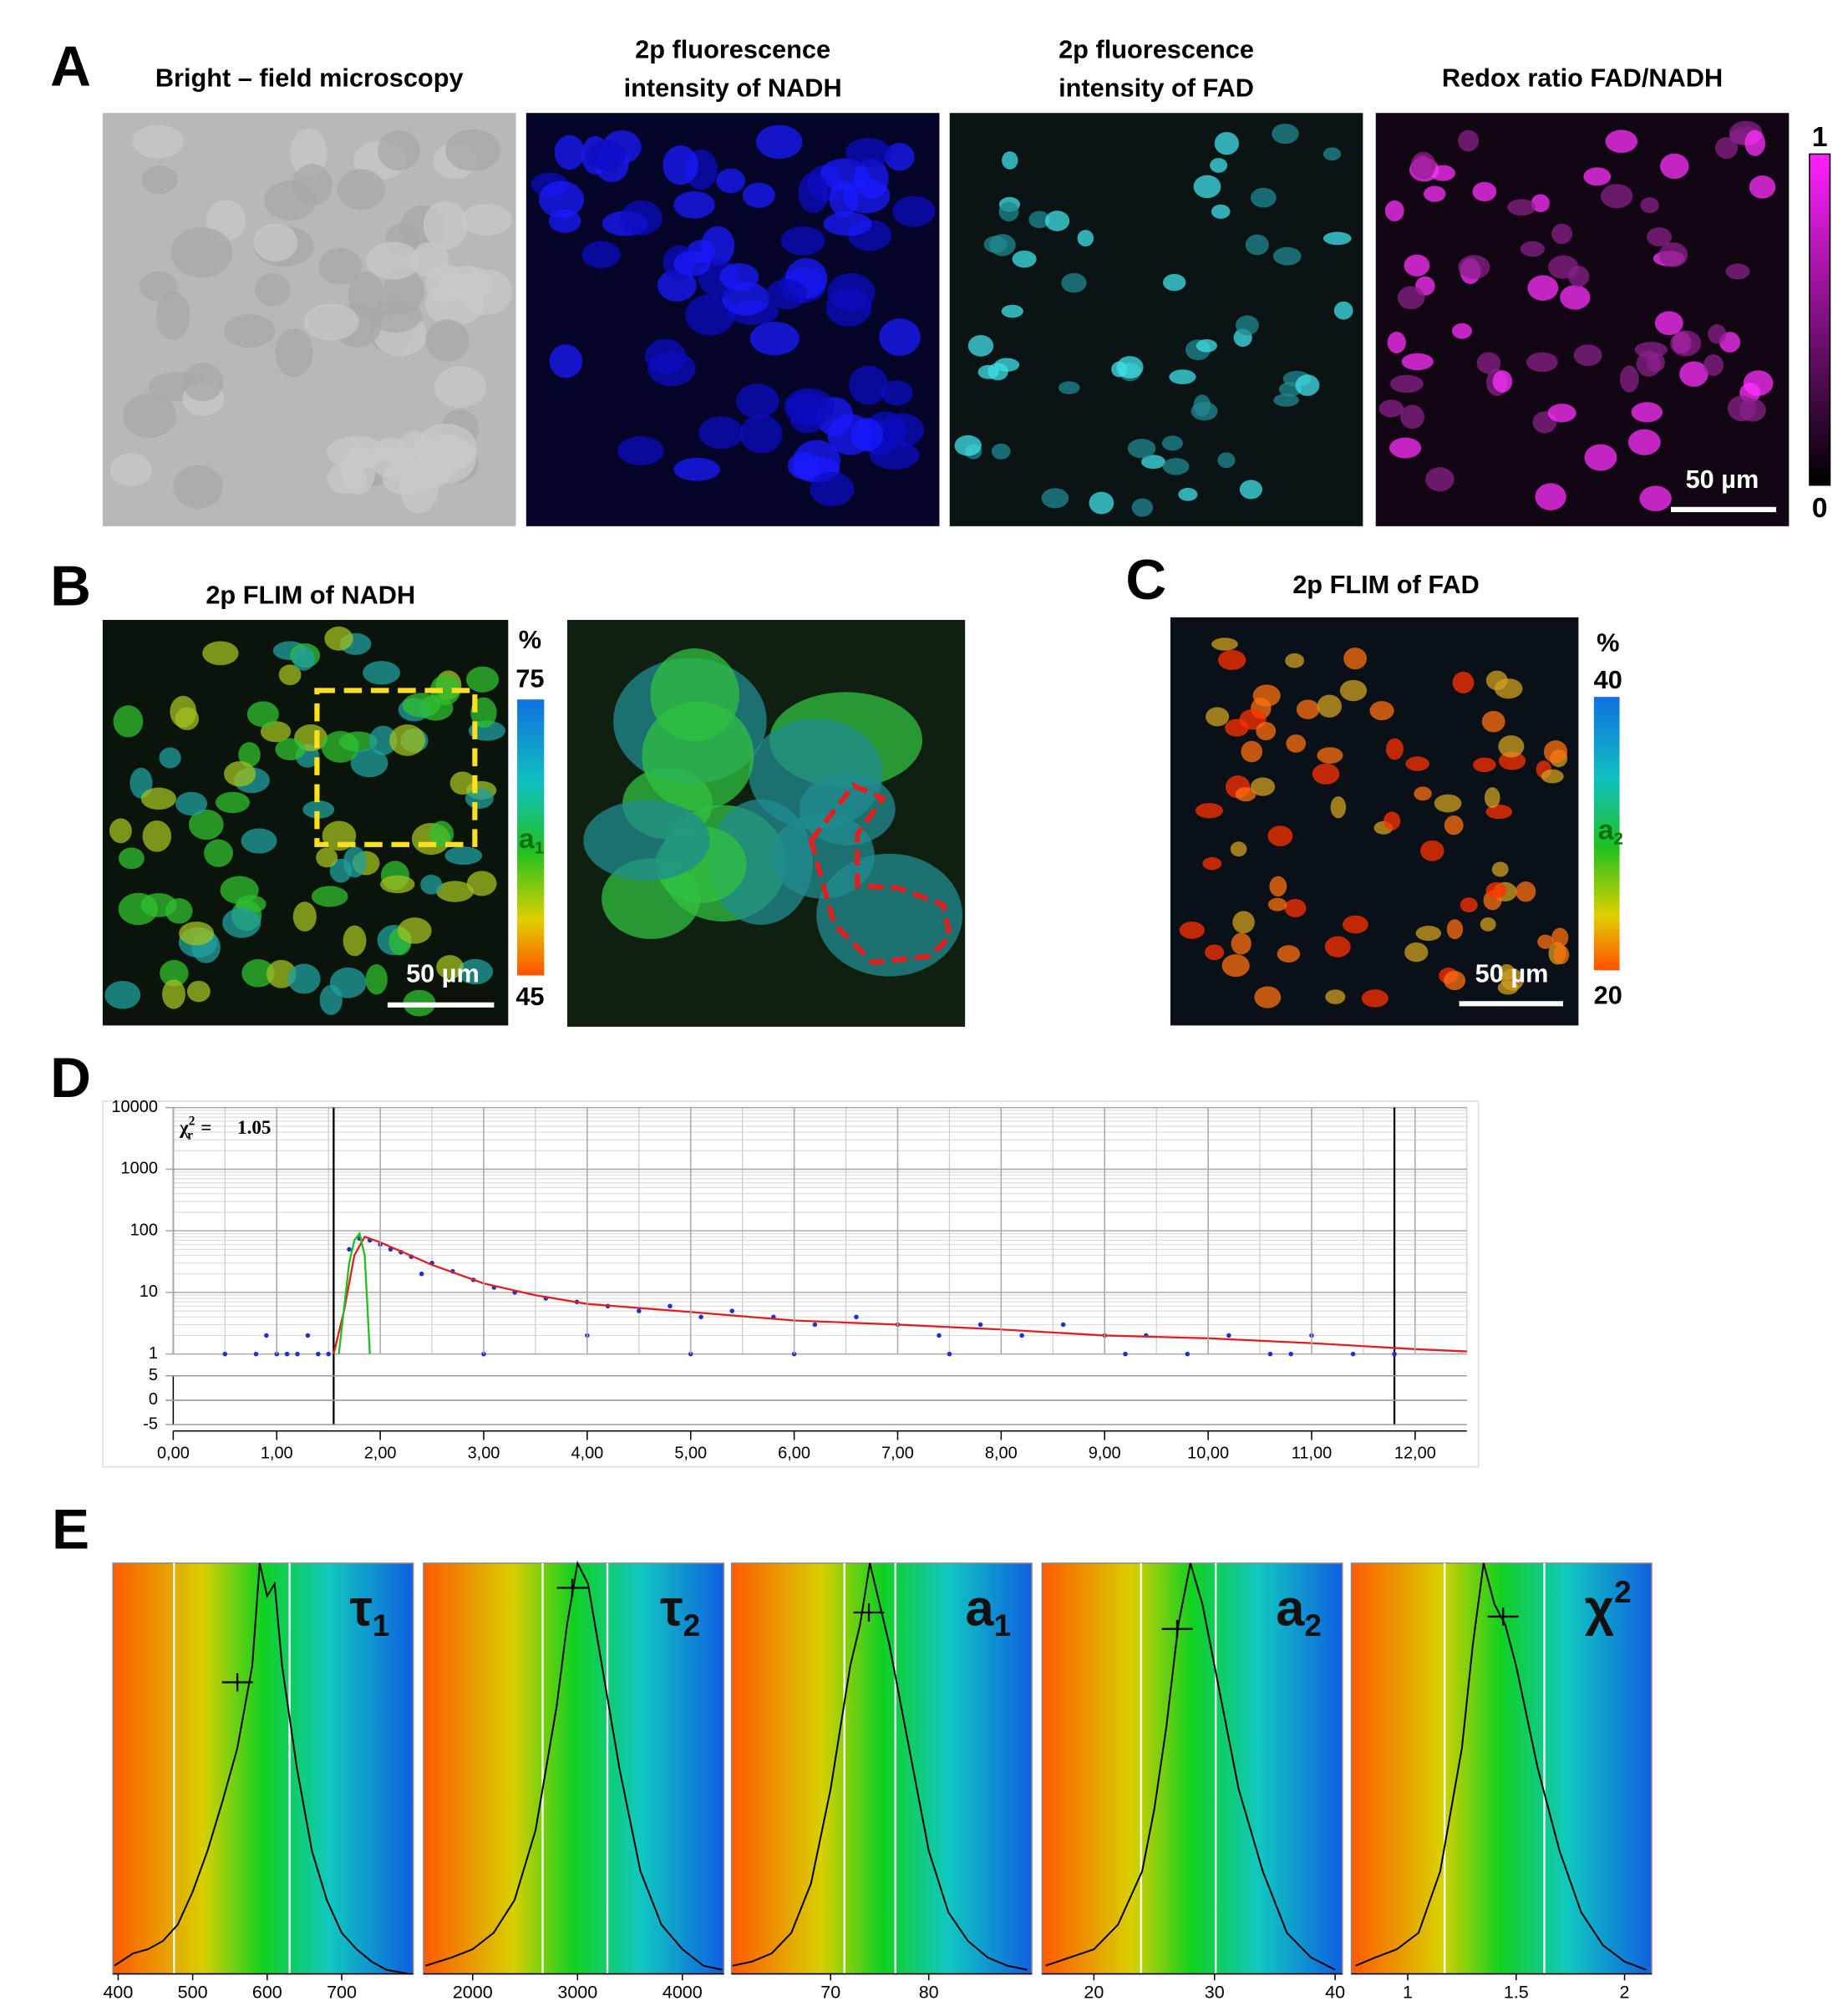 Image resolution: width=1848 pixels, height=2006 pixels. I want to click on histogram, so click(574, 1765).